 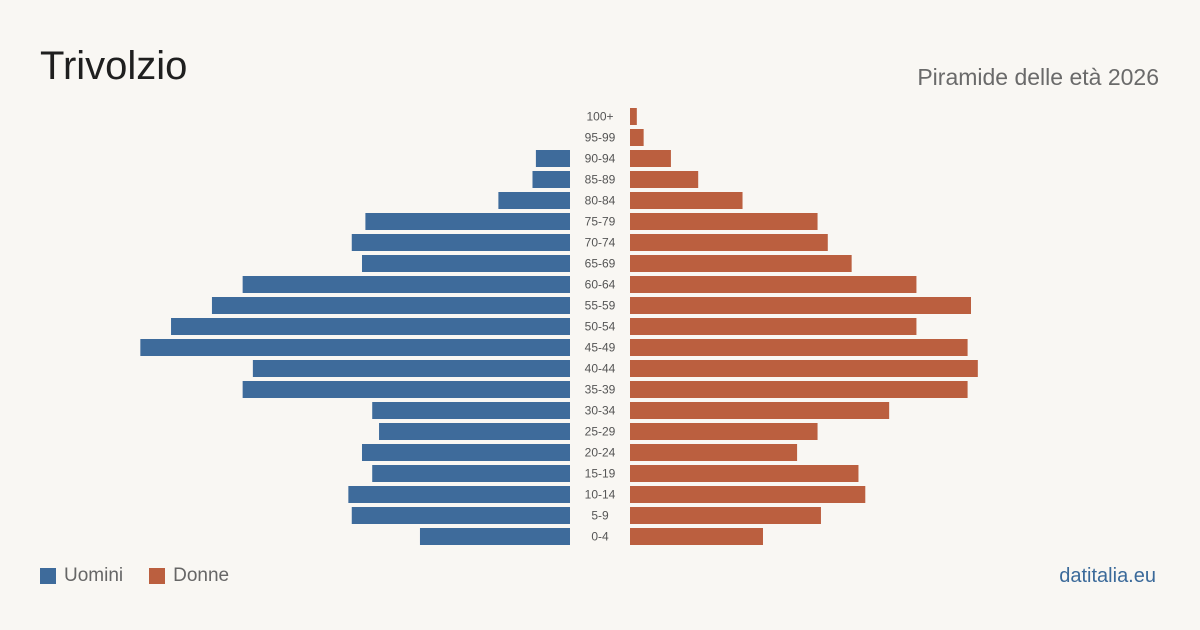 I want to click on legend-swatch-men, so click(x=48, y=576).